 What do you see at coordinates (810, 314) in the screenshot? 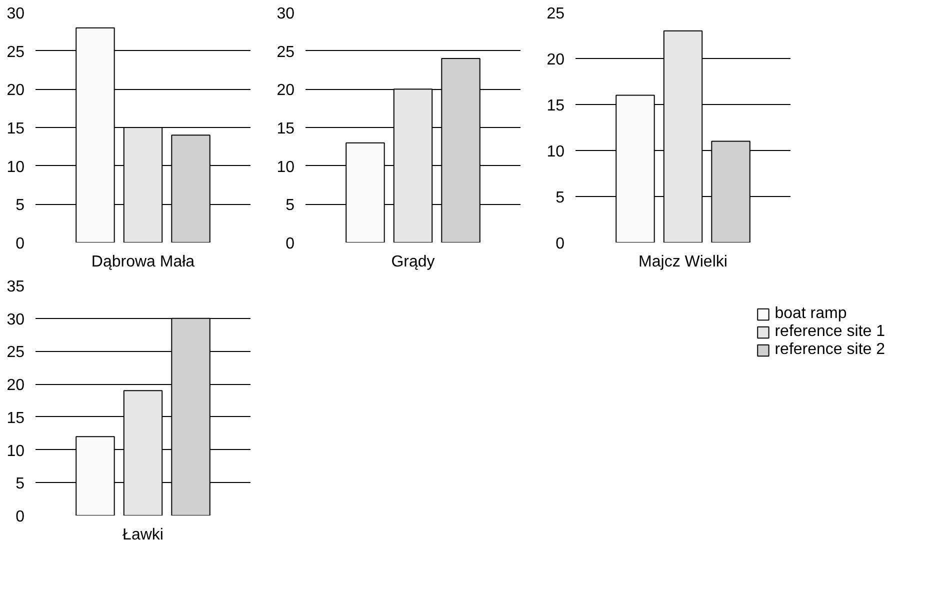
I see `legend-label: boat ramp` at bounding box center [810, 314].